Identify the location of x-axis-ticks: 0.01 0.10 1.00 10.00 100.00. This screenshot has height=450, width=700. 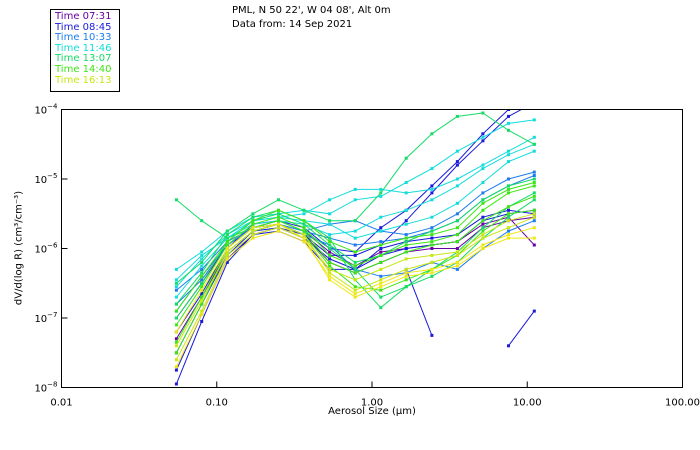
(375, 395).